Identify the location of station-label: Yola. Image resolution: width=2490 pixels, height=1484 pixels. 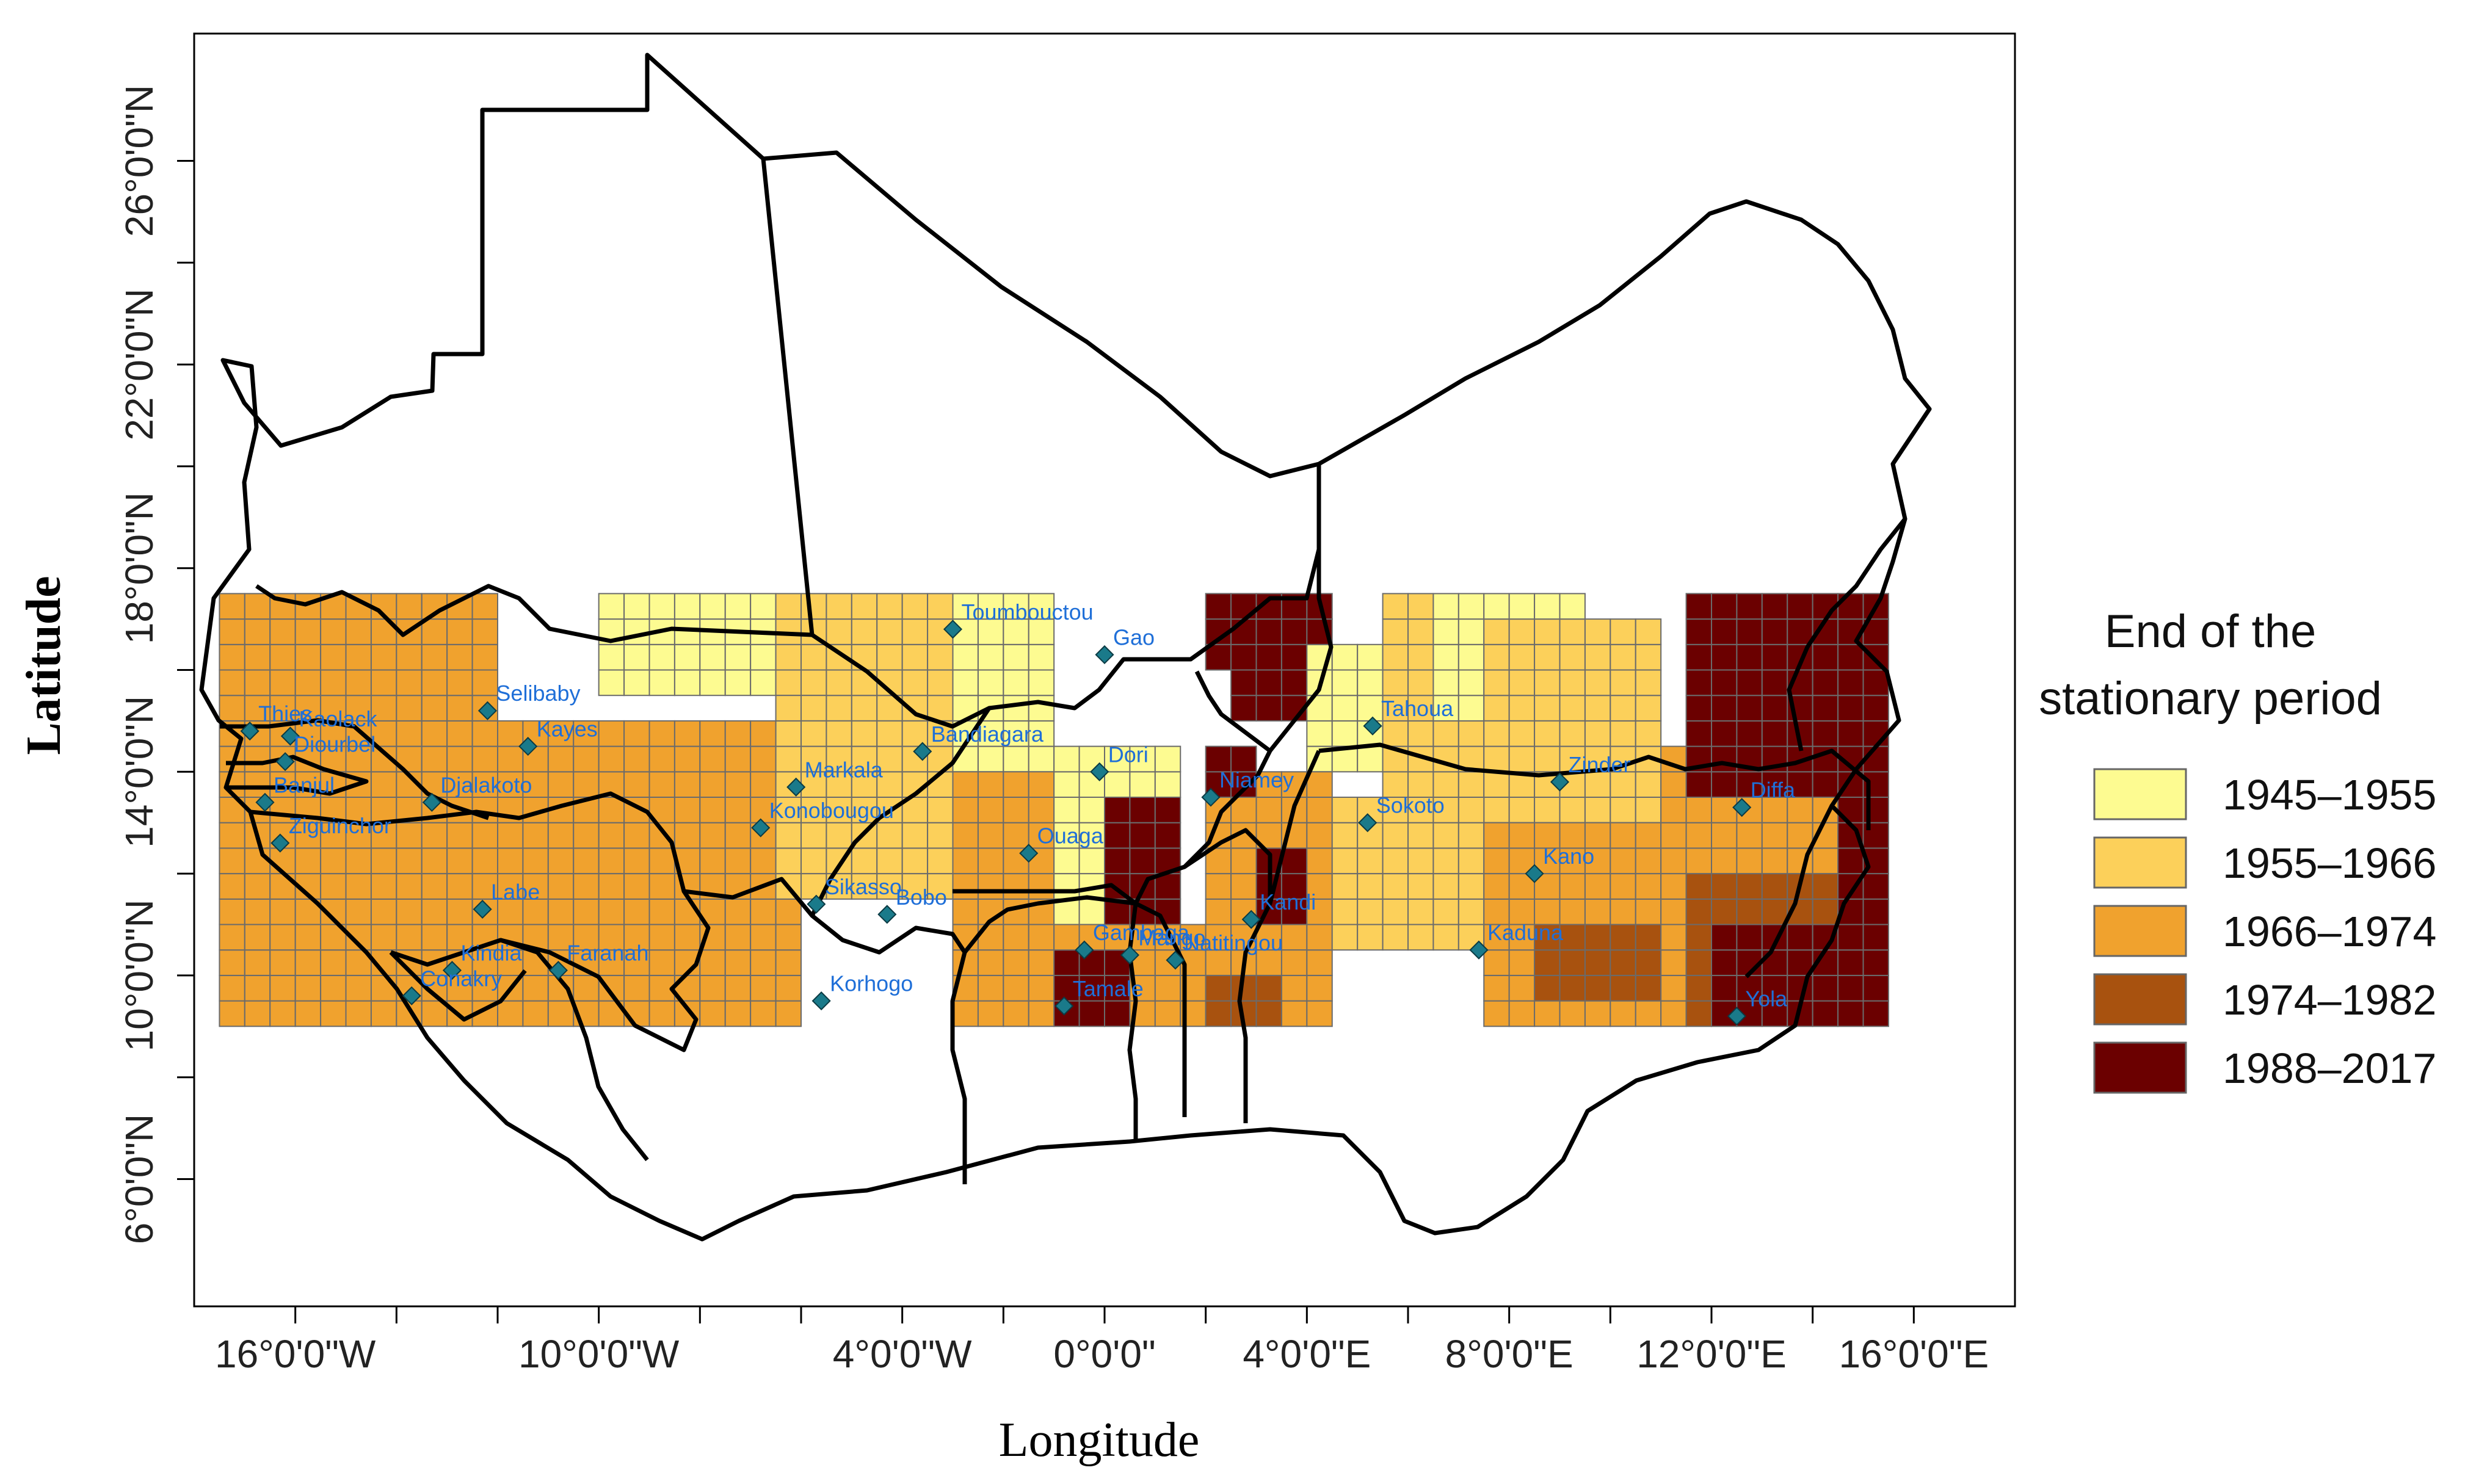
(1766, 999).